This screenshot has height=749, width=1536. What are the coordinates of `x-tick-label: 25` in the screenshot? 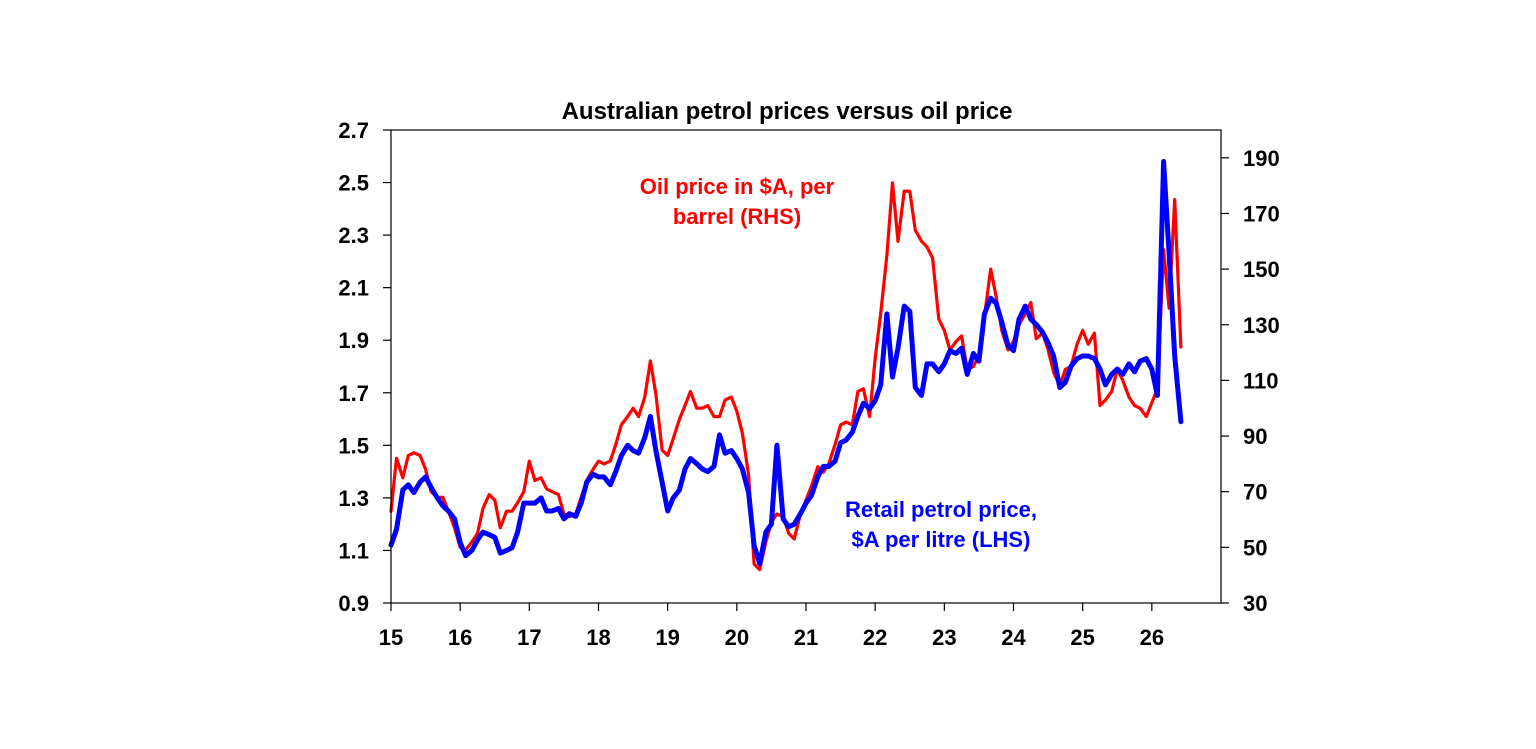 It's located at (1082, 637).